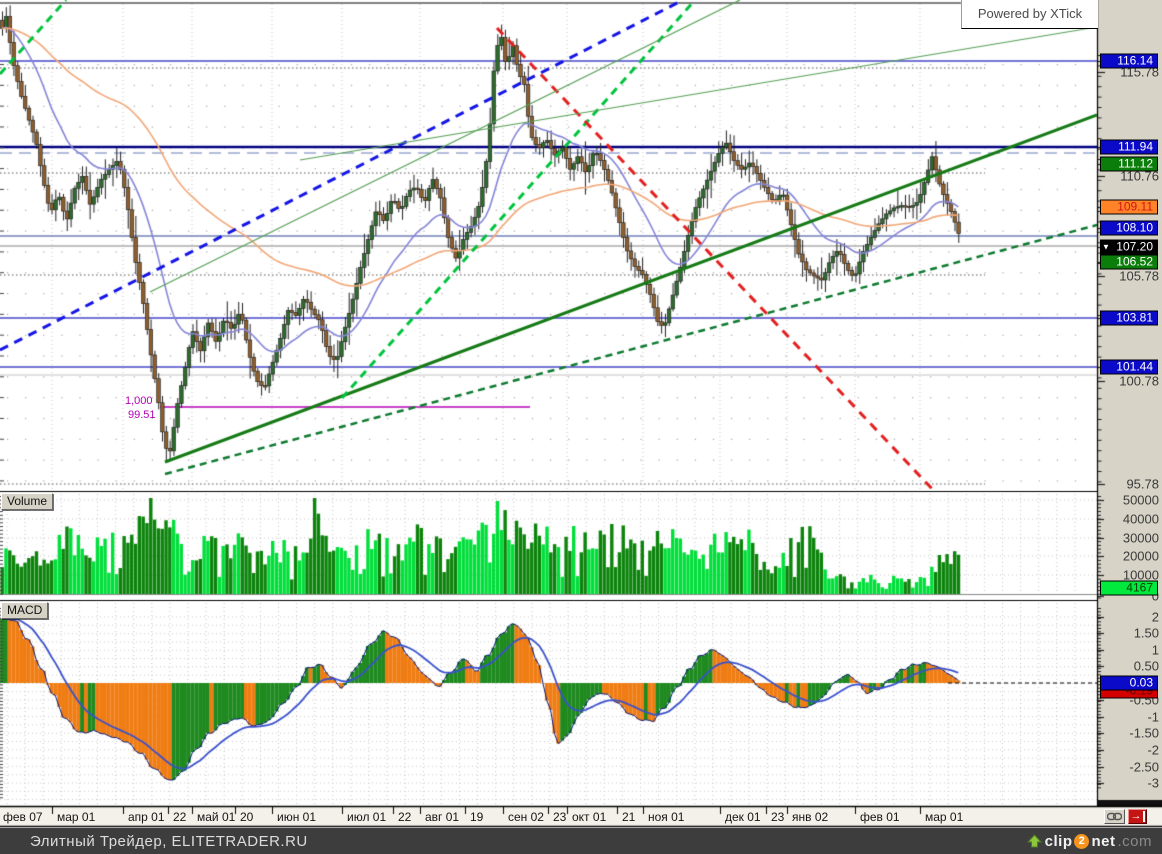 This screenshot has height=854, width=1162. What do you see at coordinates (247, 817) in the screenshot?
I see `time-axis-label: 20` at bounding box center [247, 817].